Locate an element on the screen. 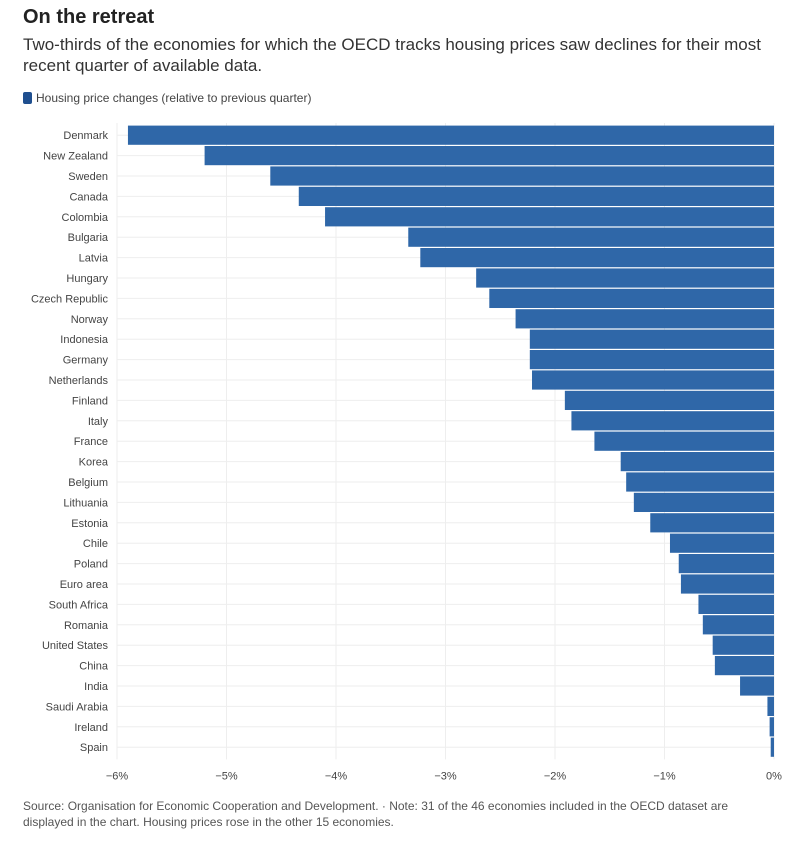 The image size is (795, 841). category-label: United States is located at coordinates (75, 646).